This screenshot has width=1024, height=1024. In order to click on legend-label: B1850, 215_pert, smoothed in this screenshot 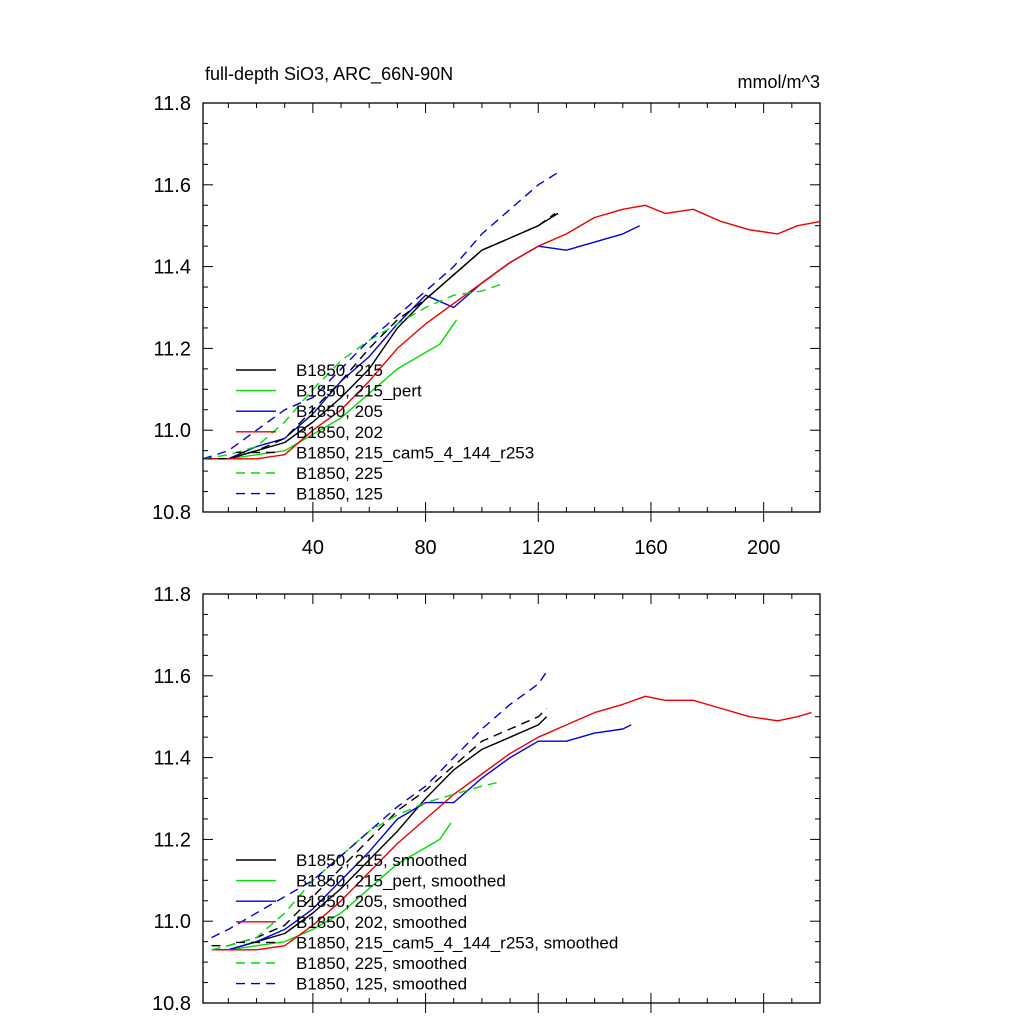, I will do `click(401, 881)`.